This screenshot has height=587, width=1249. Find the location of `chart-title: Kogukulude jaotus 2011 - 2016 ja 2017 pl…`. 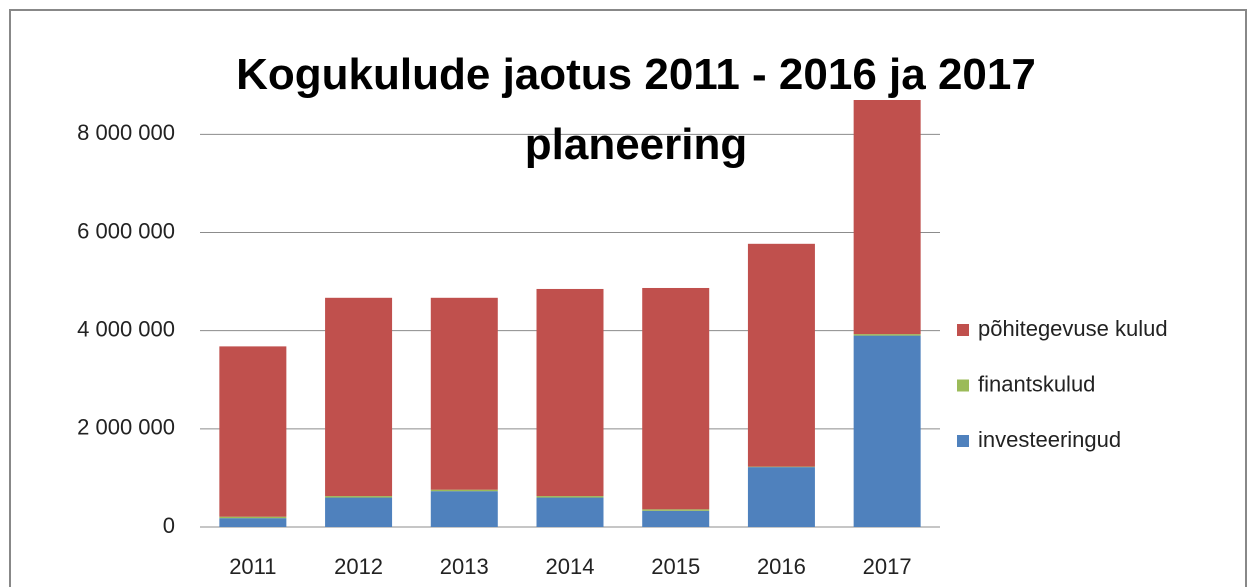

chart-title: Kogukulude jaotus 2011 - 2016 ja 2017 pl… is located at coordinates (636, 109).